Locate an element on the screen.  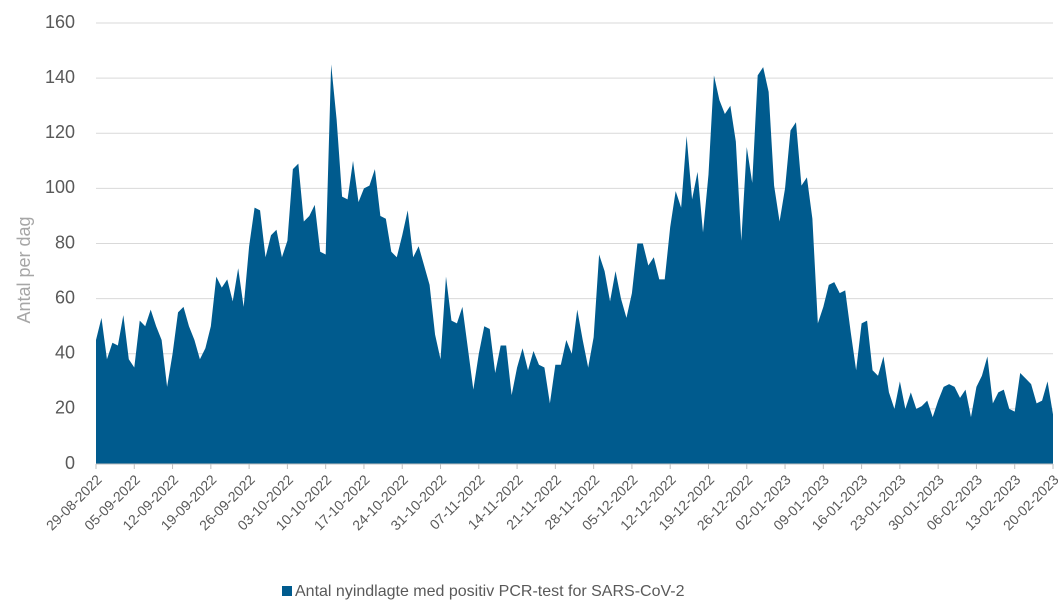
y-tick-label: 0 is located at coordinates (70, 463).